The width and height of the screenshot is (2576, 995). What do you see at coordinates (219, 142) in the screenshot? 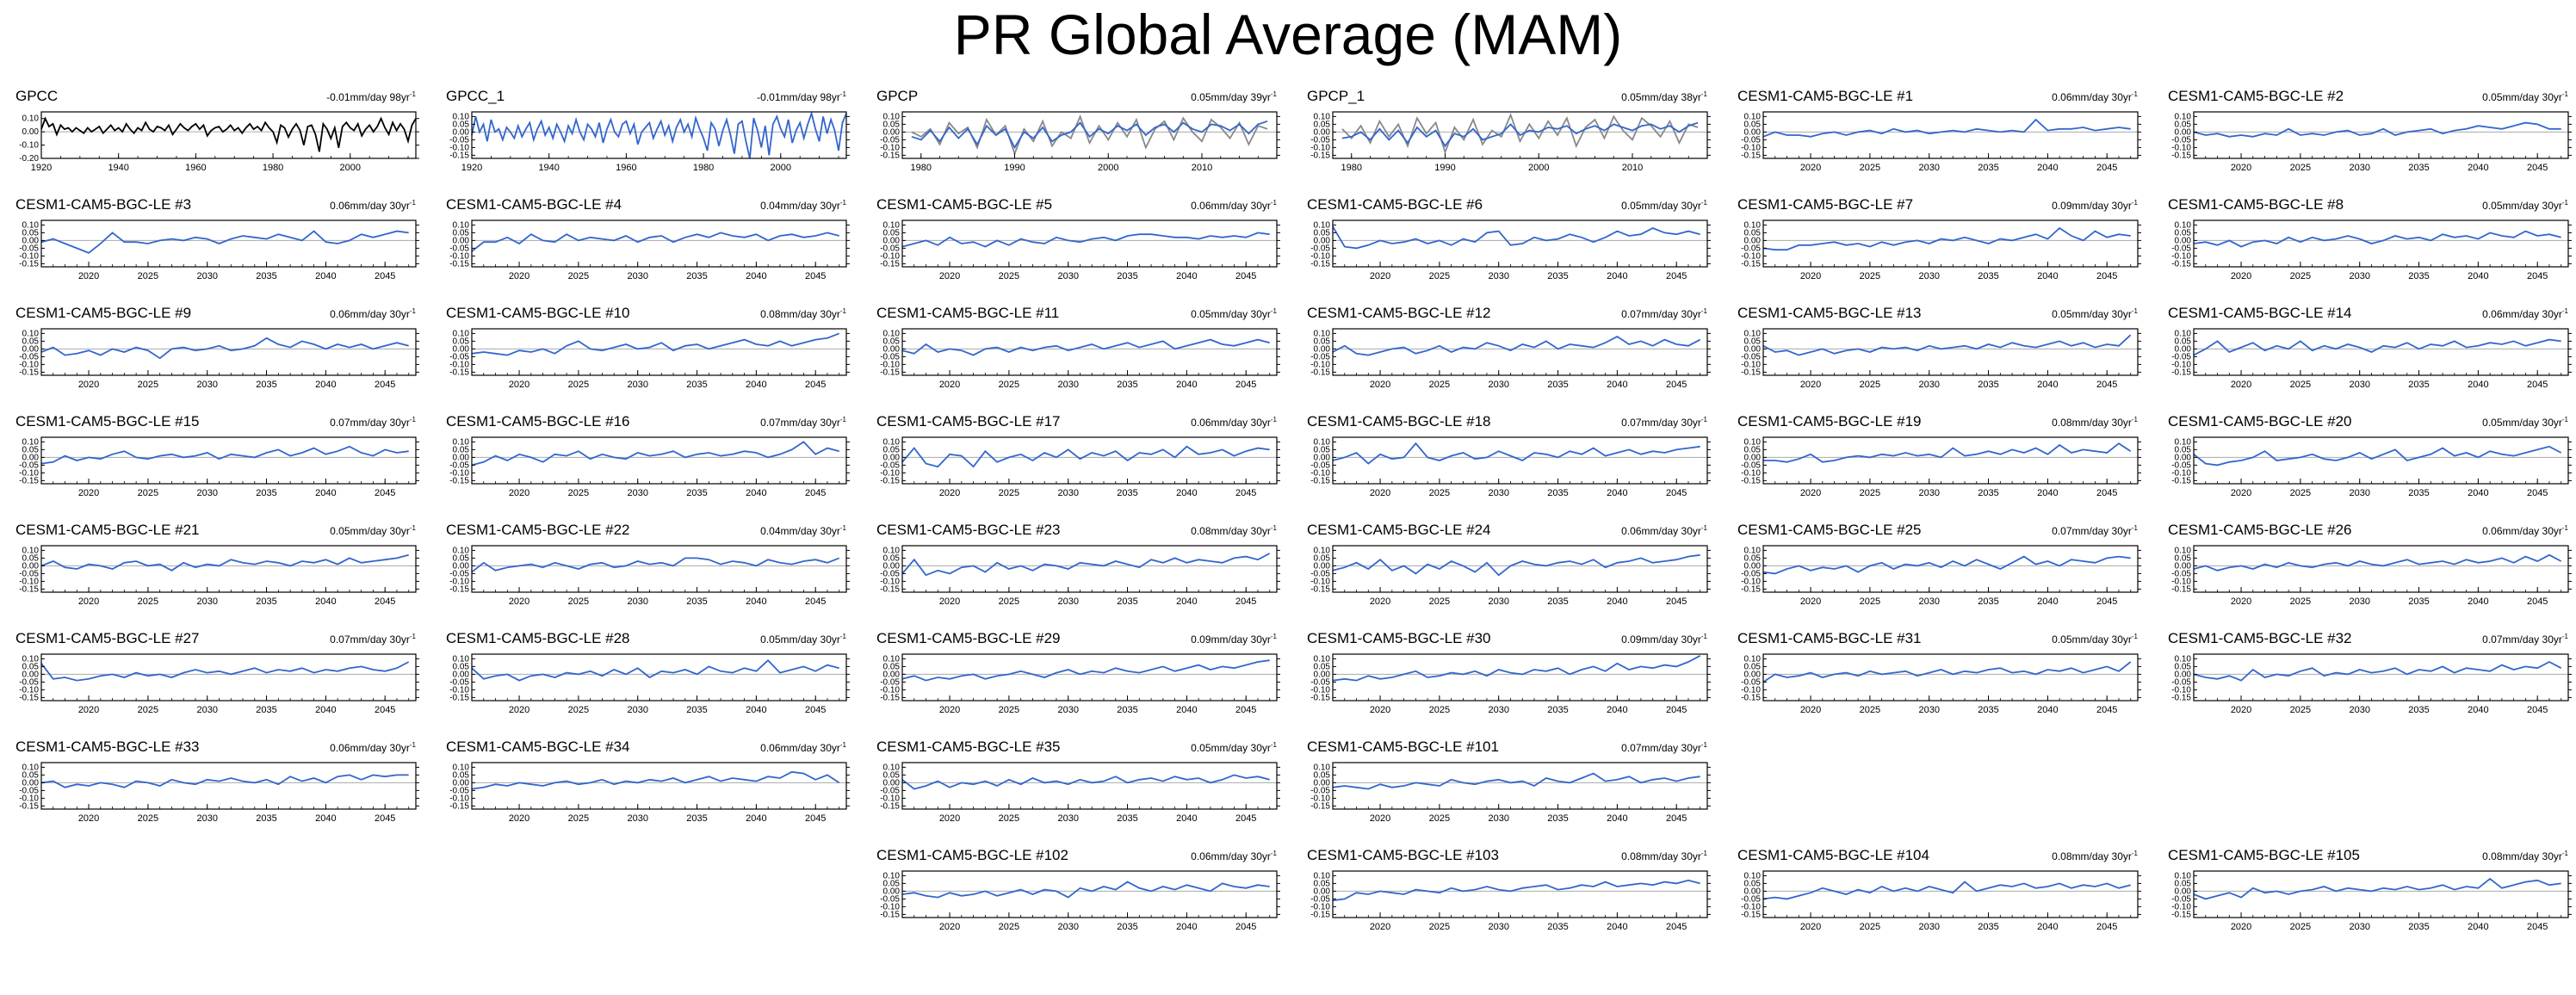
I see `plot-group: -0.20 -0.10 0.00 0.10 1920 1940 1960 1980 2000` at bounding box center [219, 142].